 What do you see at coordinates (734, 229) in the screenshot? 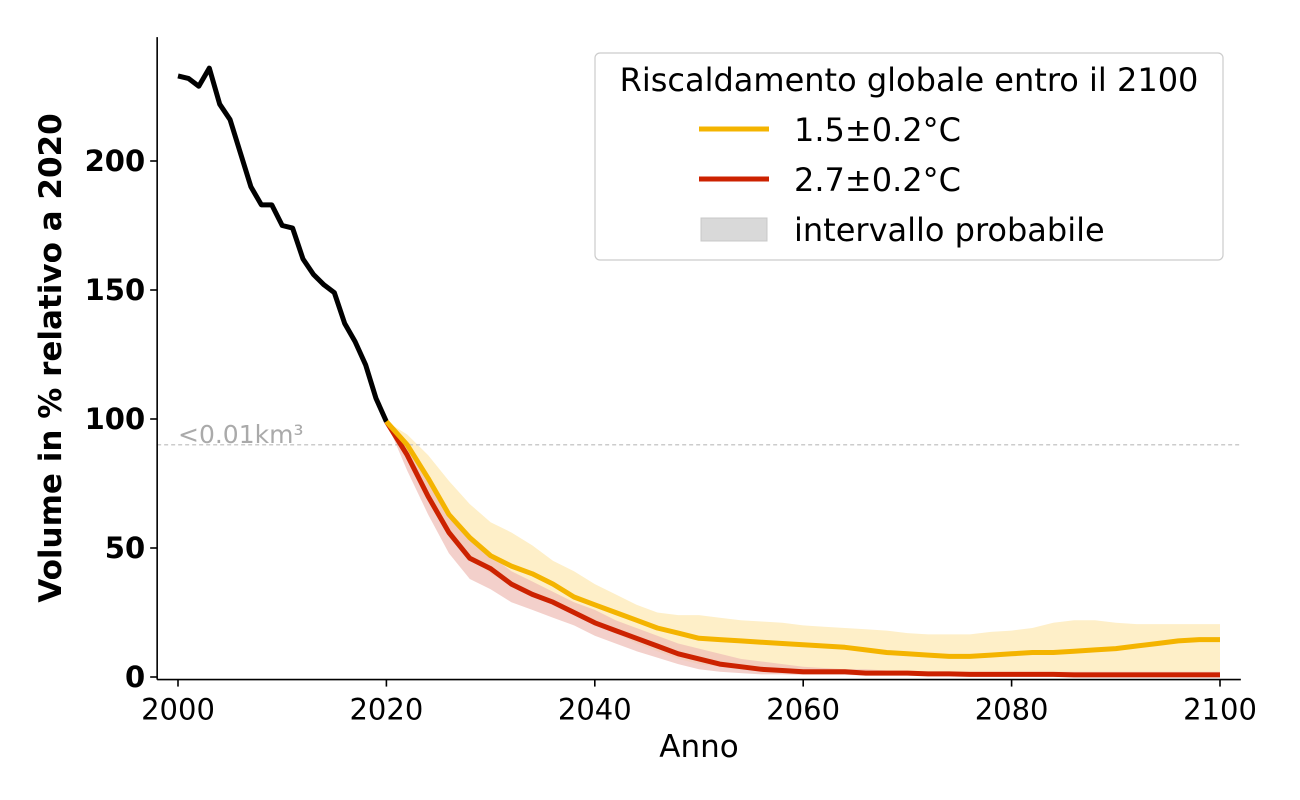
I see `legend-swatch-interval` at bounding box center [734, 229].